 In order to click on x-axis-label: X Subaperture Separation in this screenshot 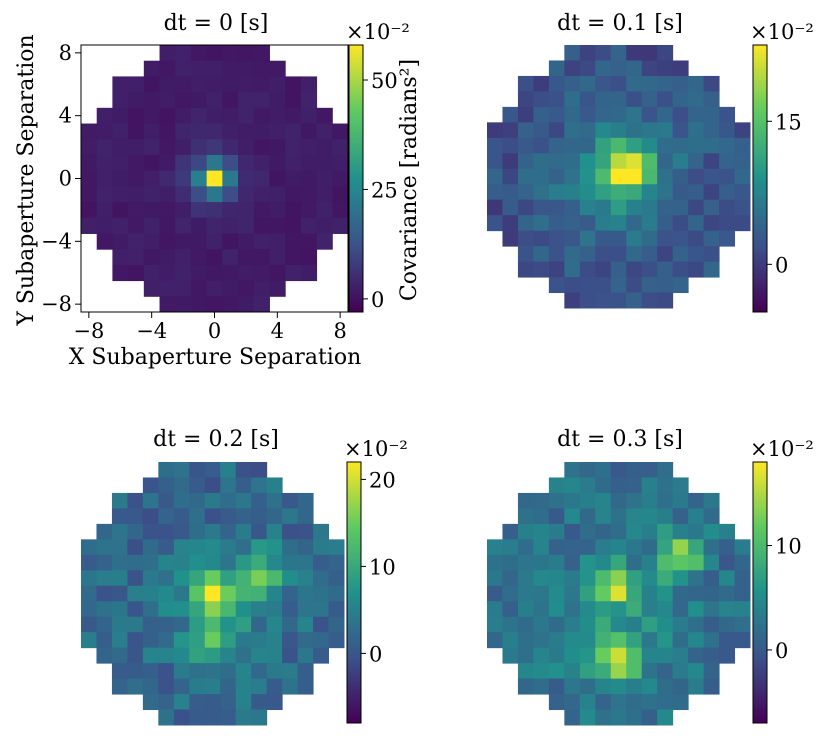, I will do `click(215, 357)`.